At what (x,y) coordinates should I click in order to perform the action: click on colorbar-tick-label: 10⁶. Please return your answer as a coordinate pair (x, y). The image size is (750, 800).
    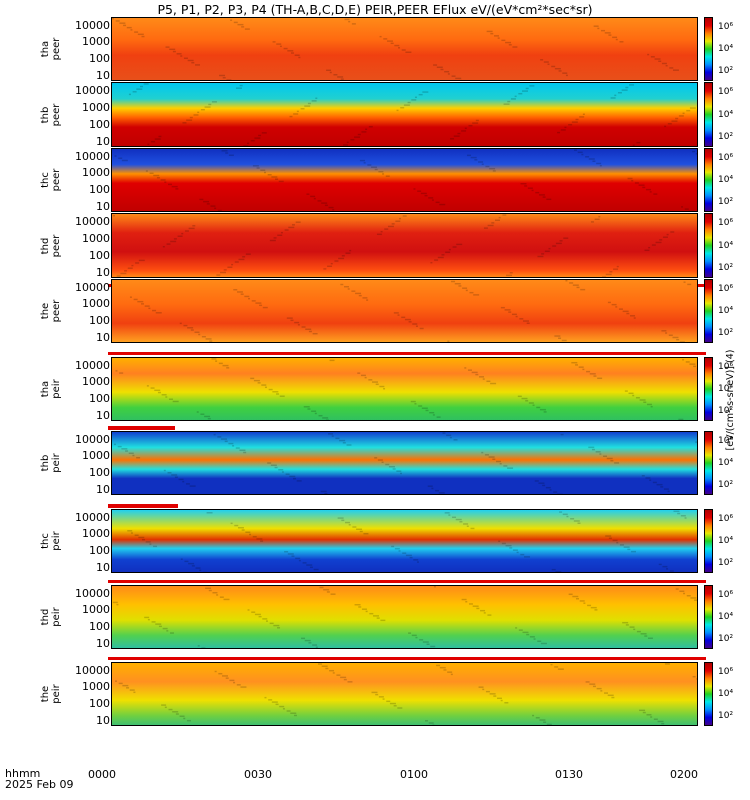
    Looking at the image, I should click on (726, 595).